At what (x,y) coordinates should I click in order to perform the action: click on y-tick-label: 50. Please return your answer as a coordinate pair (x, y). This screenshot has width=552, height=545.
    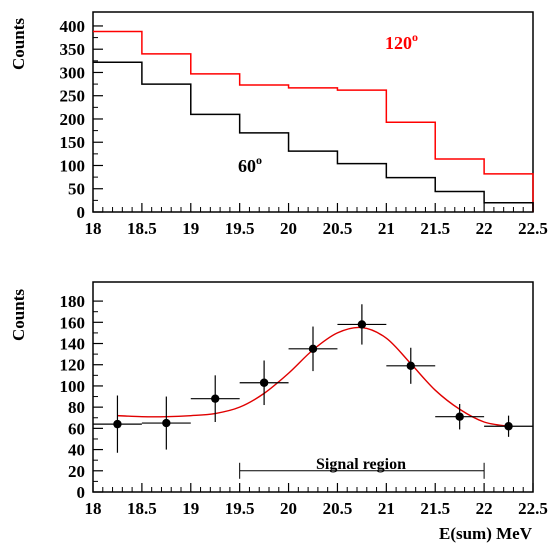
    Looking at the image, I should click on (76, 189).